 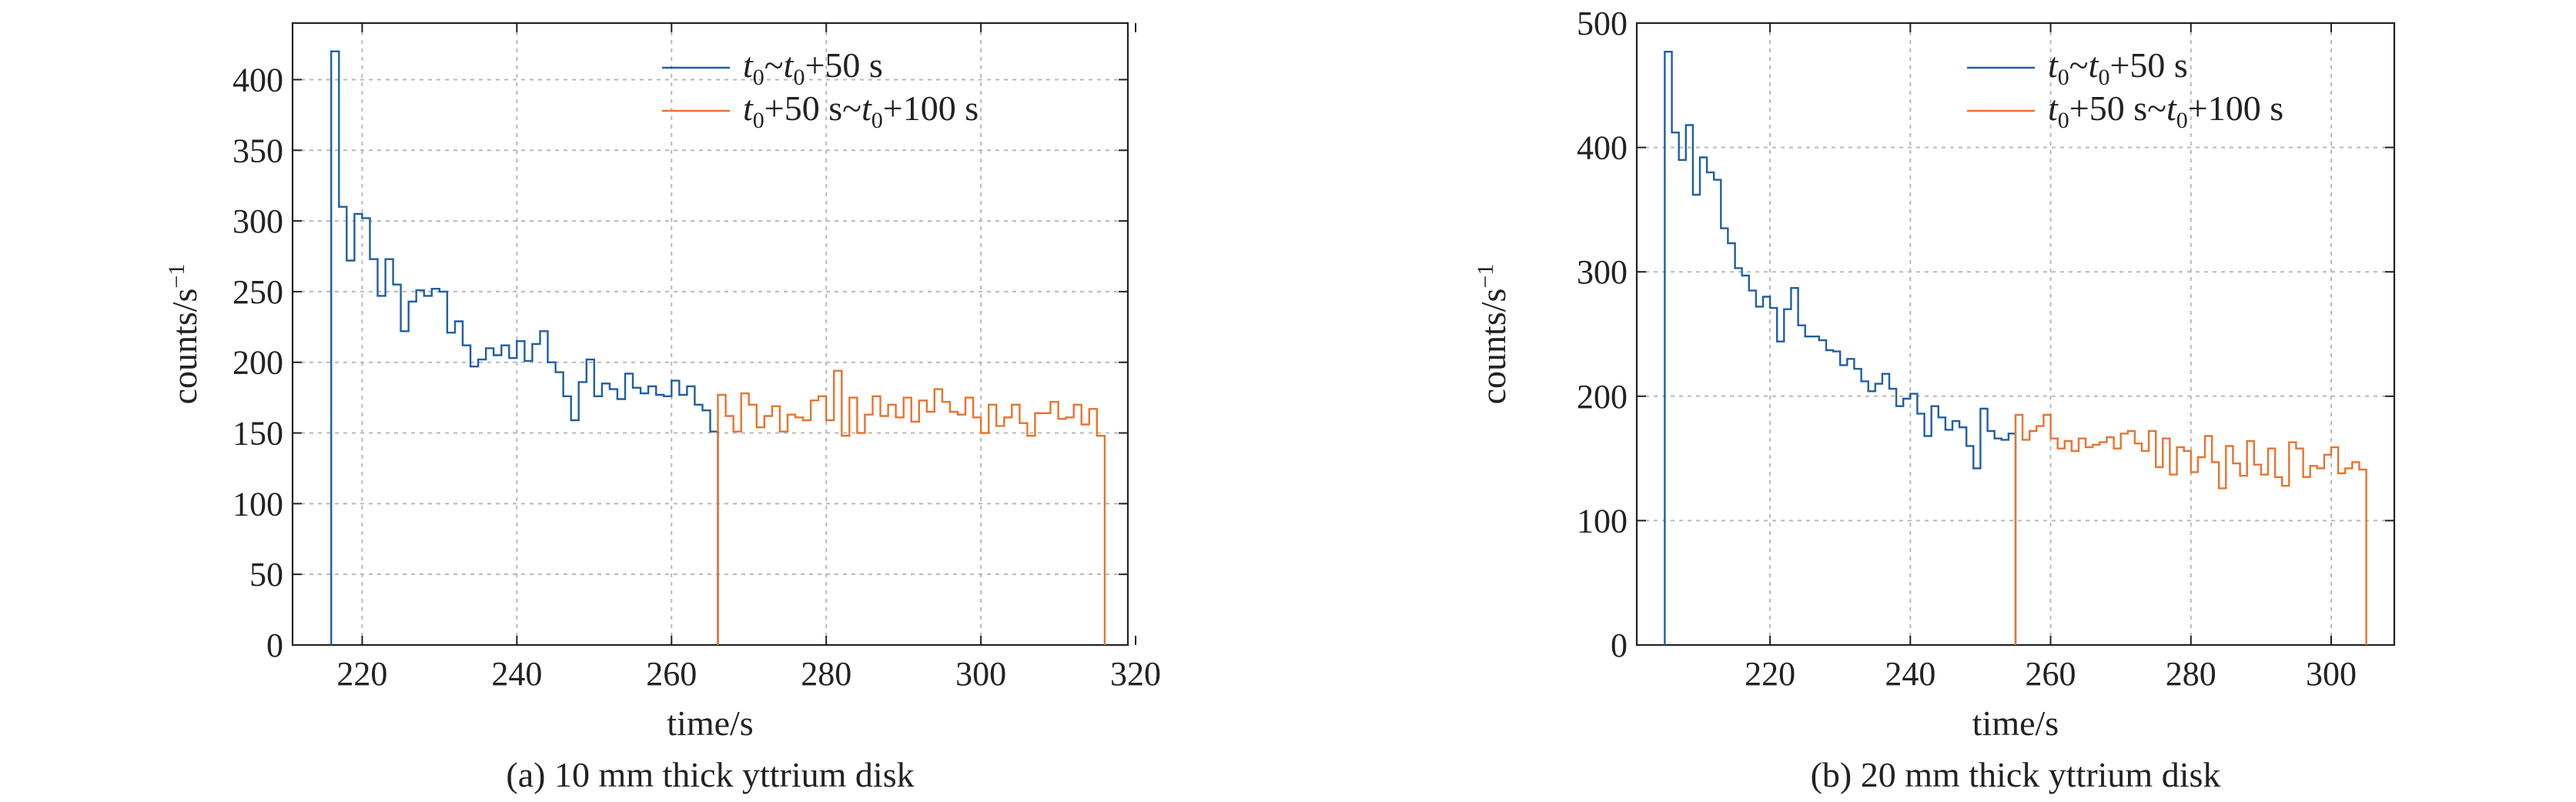 I want to click on y-tick-label-a-150: 150, so click(x=258, y=434).